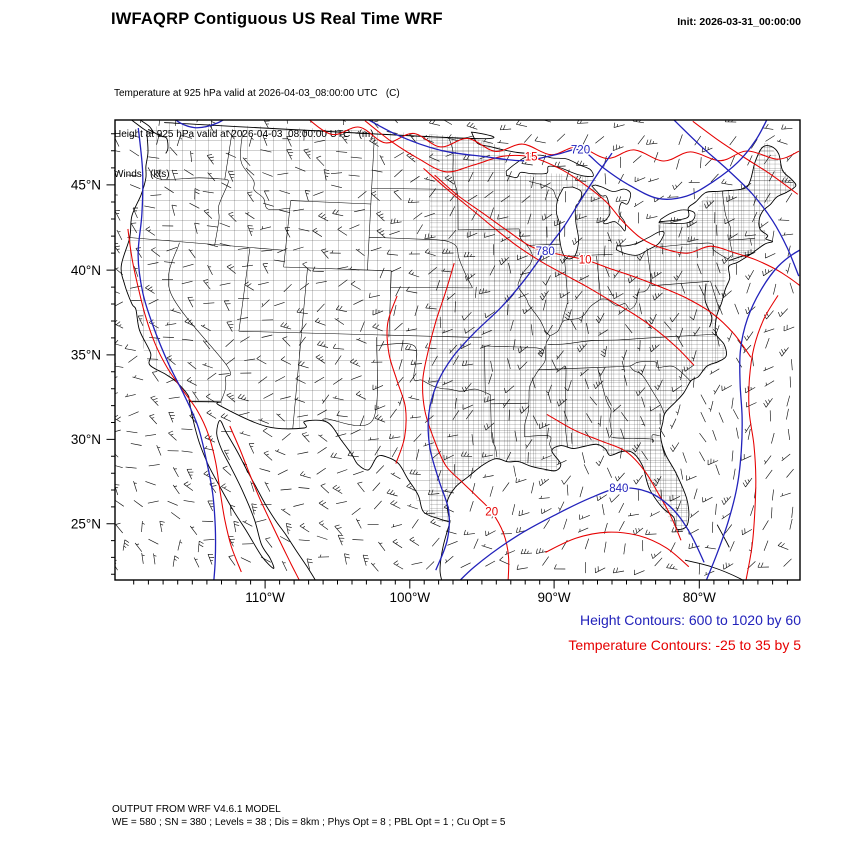 The image size is (850, 850). I want to click on contour-label: 720, so click(580, 151).